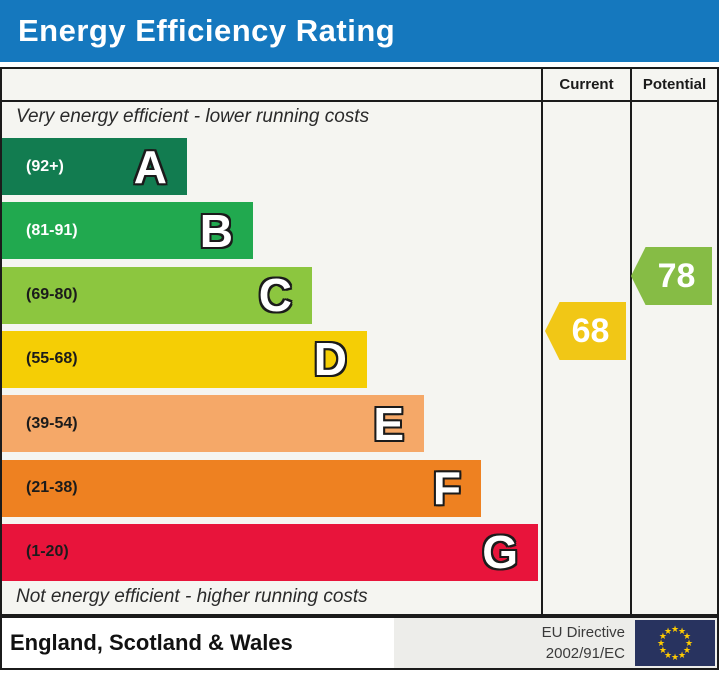 The image size is (719, 675). What do you see at coordinates (359, 31) in the screenshot?
I see `page-title: Energy Efficiency Rating` at bounding box center [359, 31].